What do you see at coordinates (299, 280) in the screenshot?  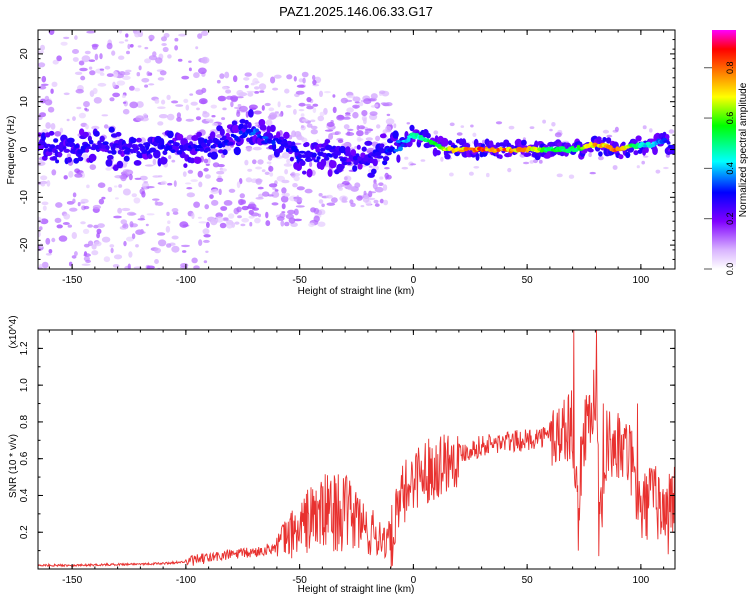 I see `x-tick-label: -50` at bounding box center [299, 280].